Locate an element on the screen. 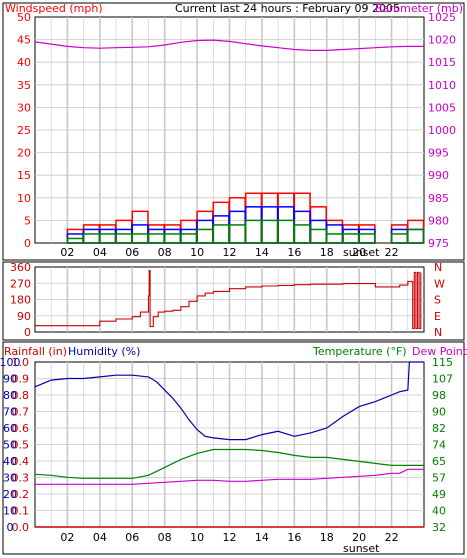 The image size is (467, 558). y-right-ticks: 975 980 985 990 995 1000 1005 1010 1015 1020 1025 is located at coordinates (442, 130).